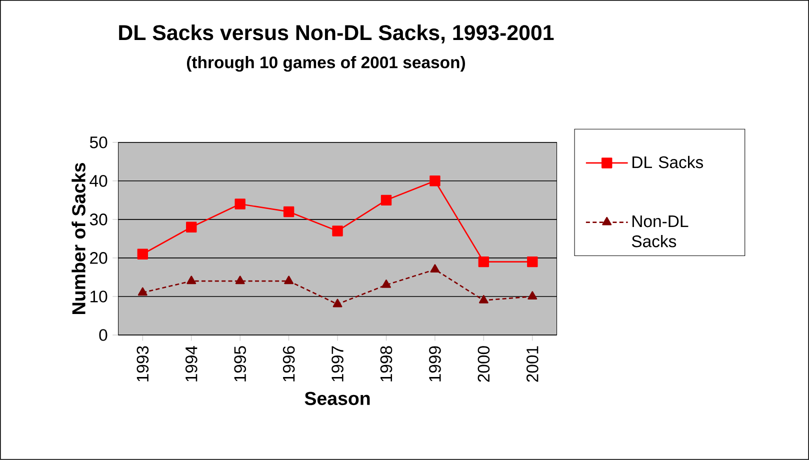  I want to click on y-tick-label: 40, so click(99, 181).